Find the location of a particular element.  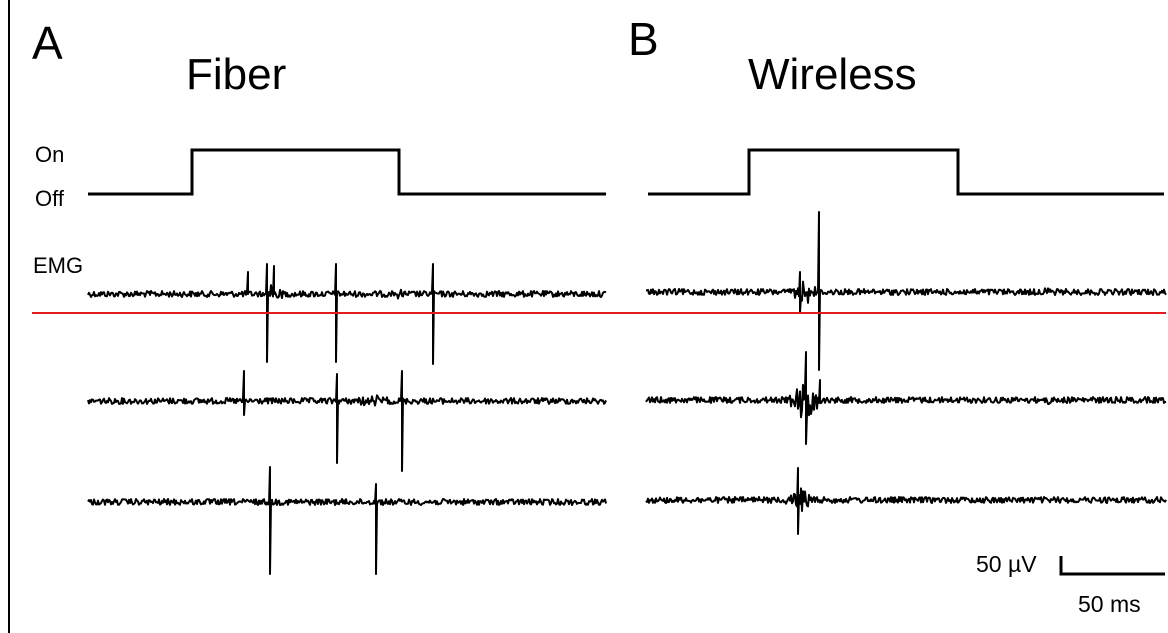

scalebar-time-label: 50 ms is located at coordinates (1109, 604).